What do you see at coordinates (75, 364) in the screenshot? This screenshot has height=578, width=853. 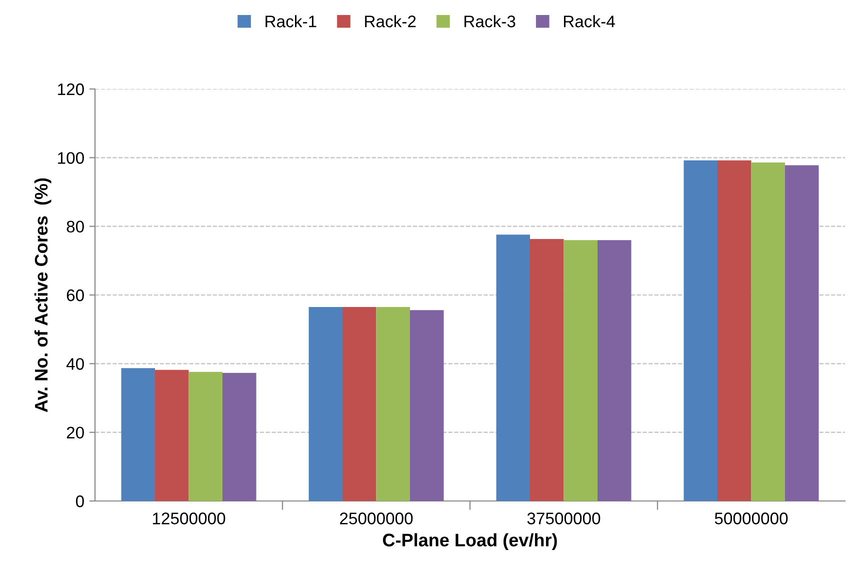 I see `y-tick-label: 40` at bounding box center [75, 364].